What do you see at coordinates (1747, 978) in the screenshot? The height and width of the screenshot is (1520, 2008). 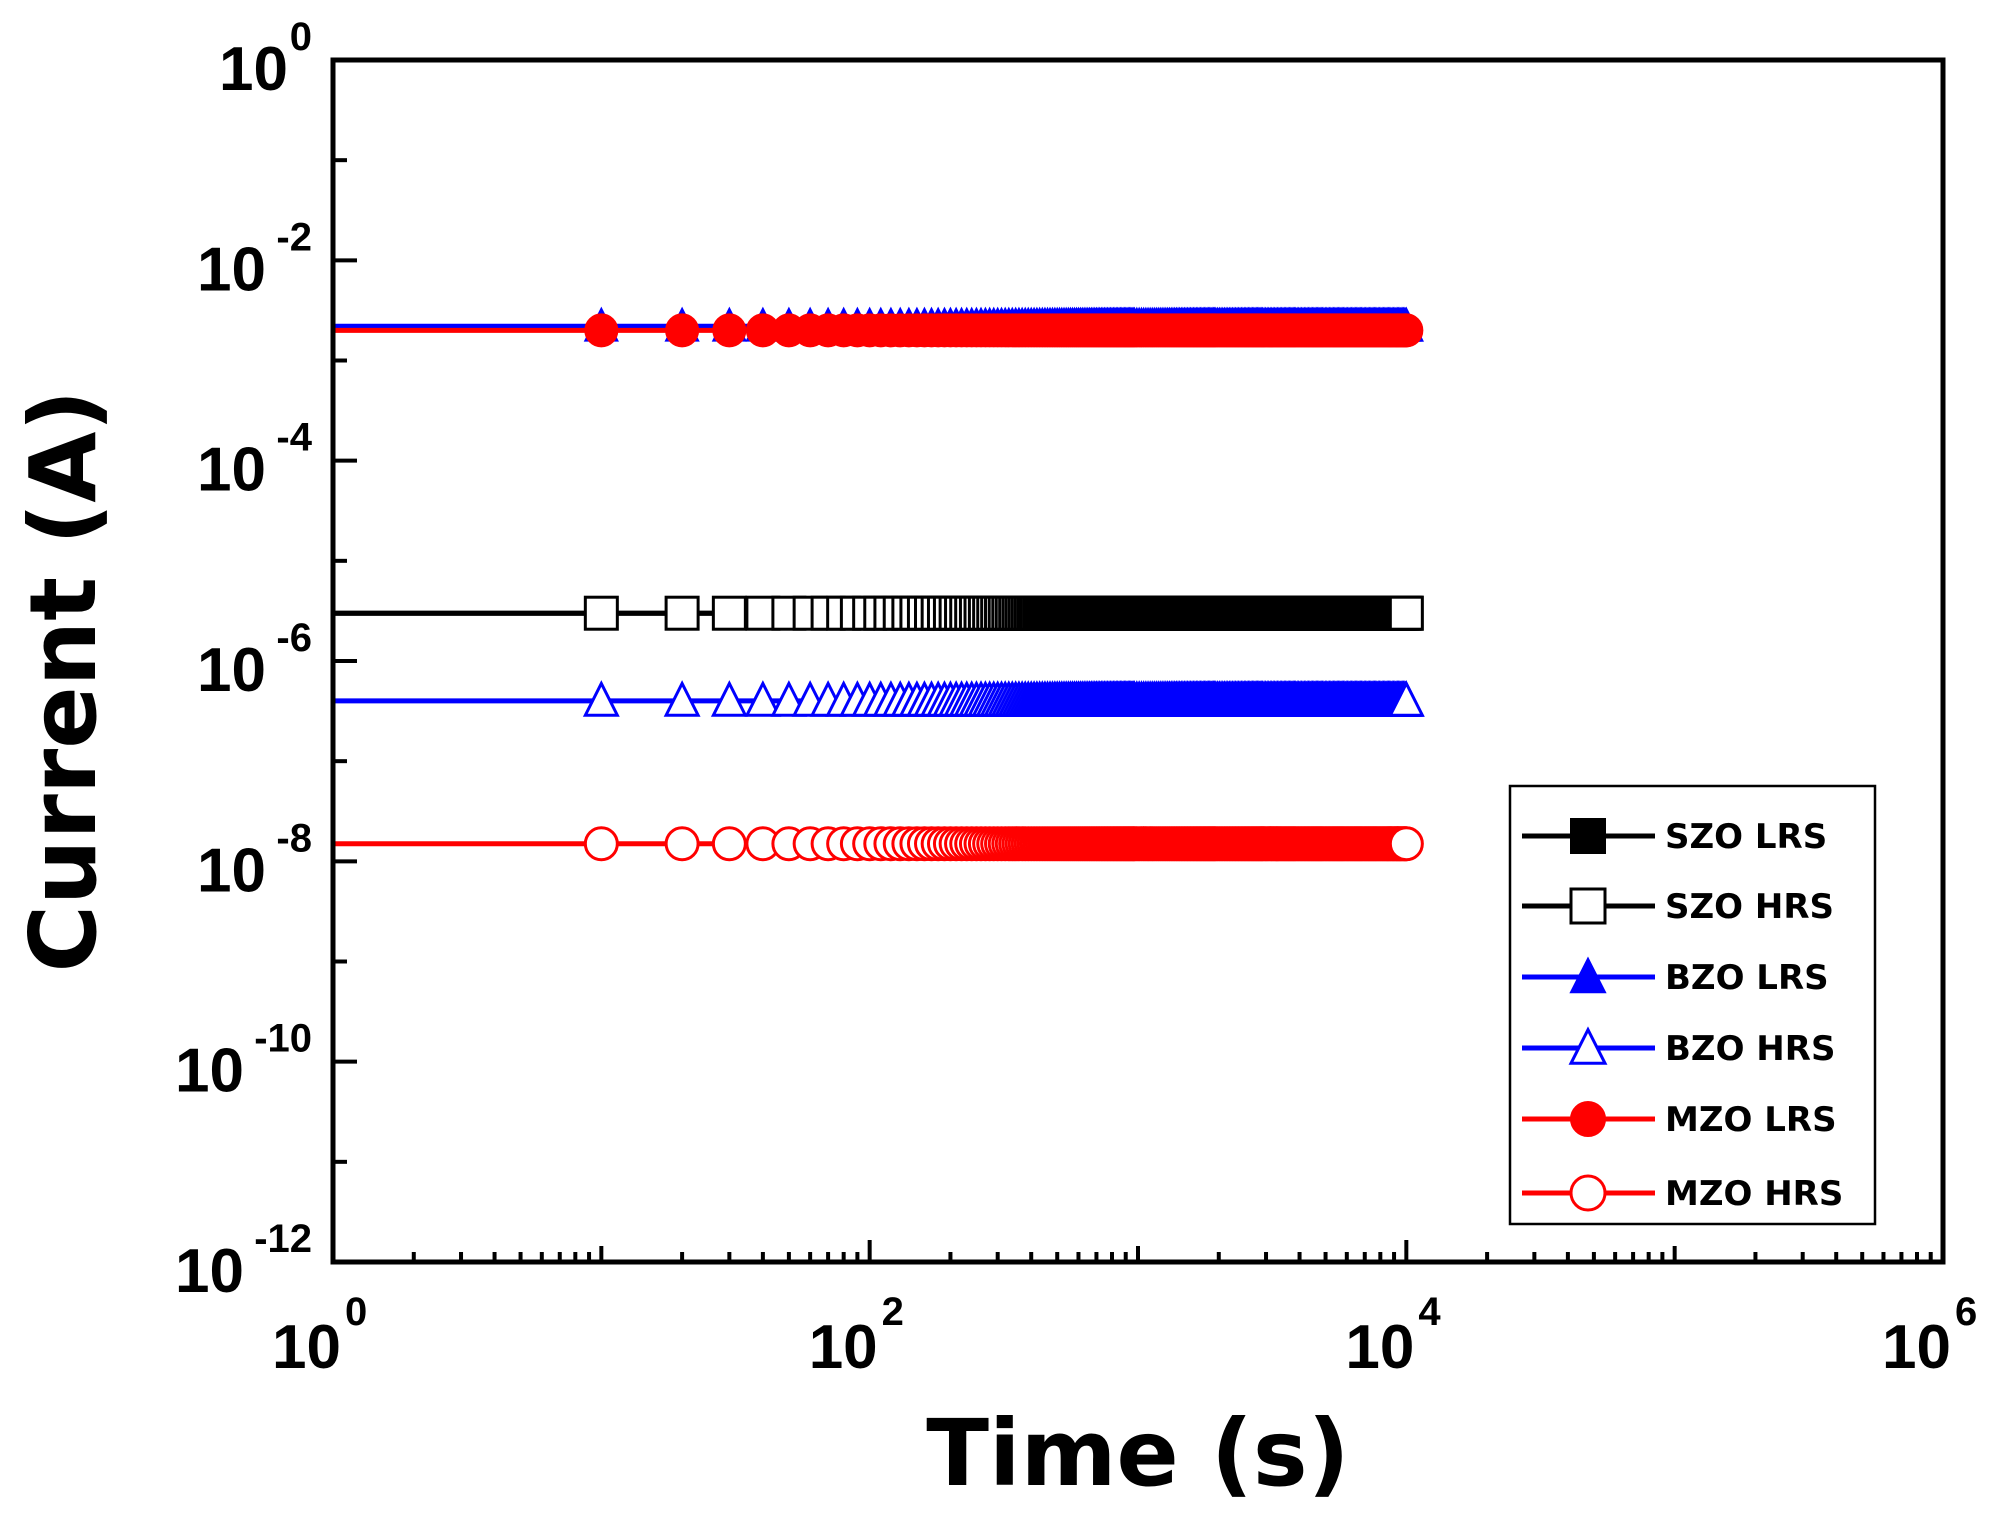 I see `legend-label: BZO LRS` at bounding box center [1747, 978].